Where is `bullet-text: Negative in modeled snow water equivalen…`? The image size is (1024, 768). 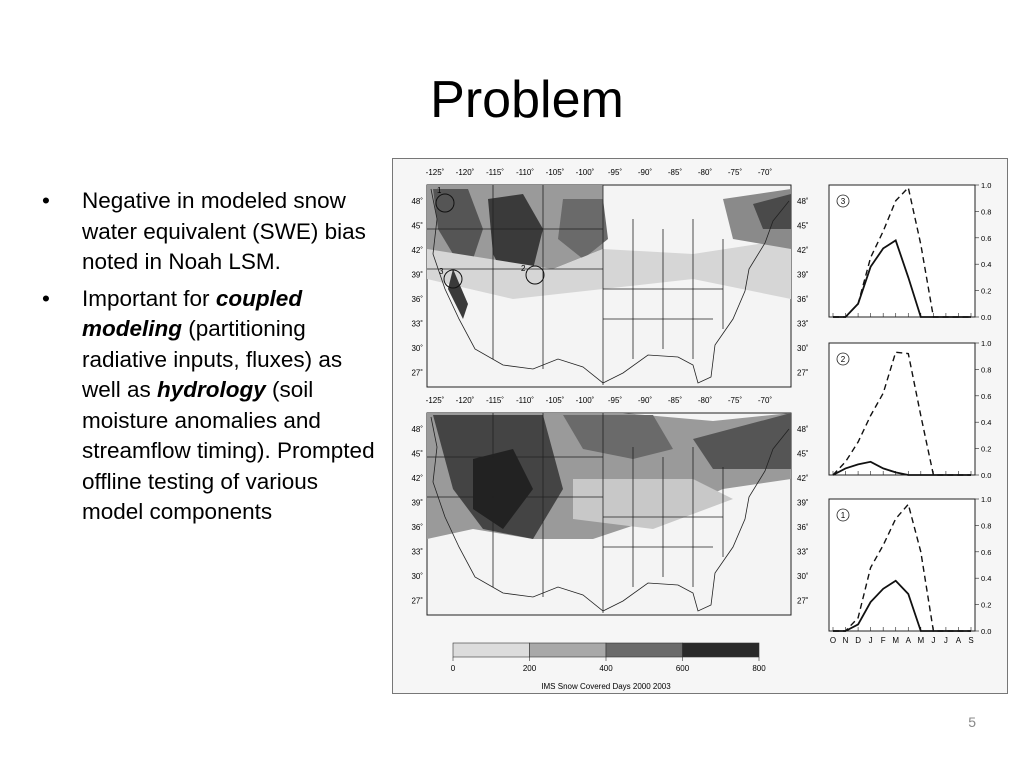 bullet-text: Negative in modeled snow water equivalen… is located at coordinates (224, 231).